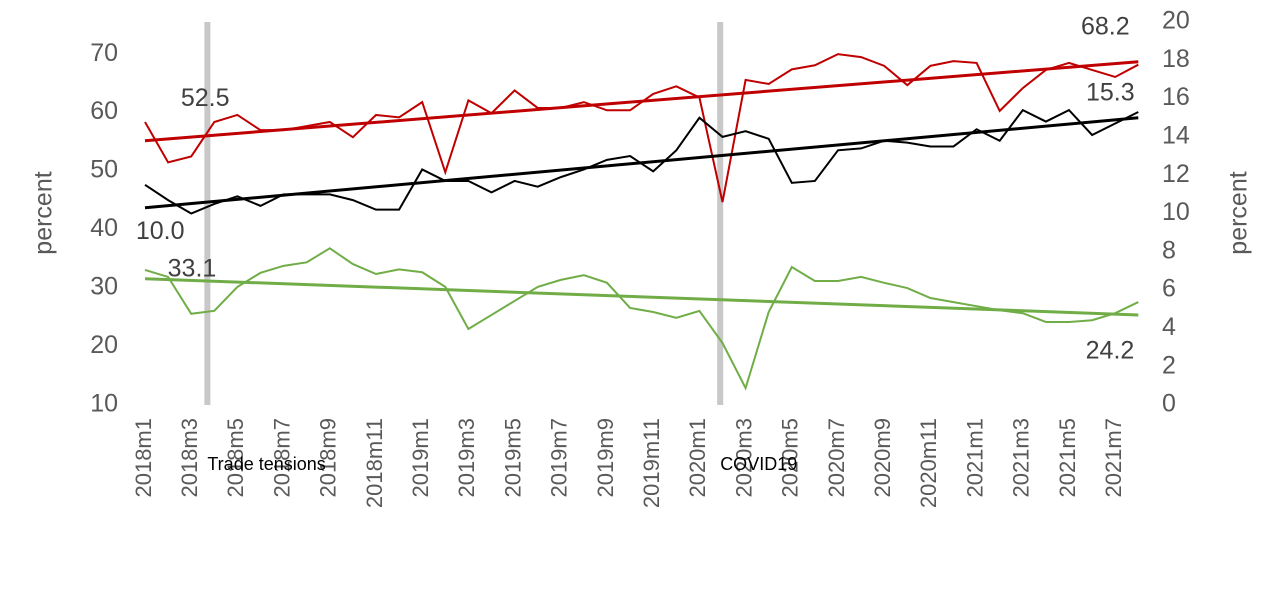 The height and width of the screenshot is (589, 1280). Describe the element at coordinates (192, 269) in the screenshot. I see `annotation: 33.1` at that location.